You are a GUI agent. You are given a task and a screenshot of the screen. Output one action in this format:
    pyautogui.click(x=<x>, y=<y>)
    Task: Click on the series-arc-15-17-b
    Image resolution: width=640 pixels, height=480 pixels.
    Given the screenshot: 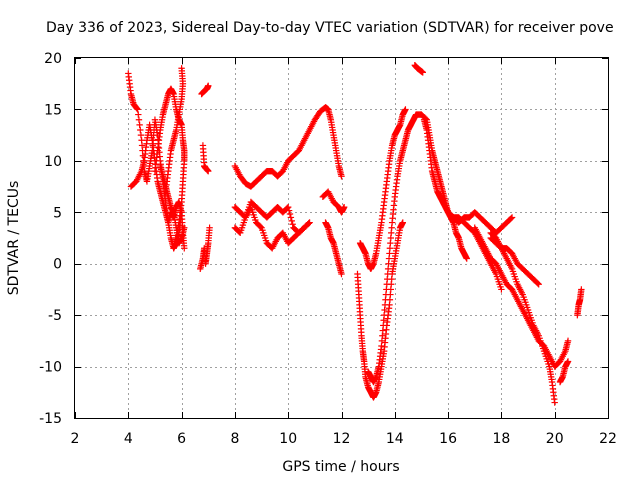 What is the action you would take?
    pyautogui.click(x=462, y=204)
    